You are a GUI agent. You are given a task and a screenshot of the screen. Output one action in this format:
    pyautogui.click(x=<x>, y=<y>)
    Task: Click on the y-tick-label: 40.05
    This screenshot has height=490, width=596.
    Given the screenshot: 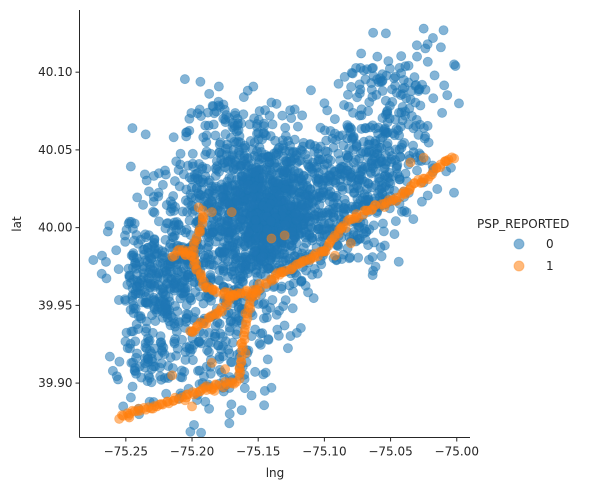 What is the action you would take?
    pyautogui.click(x=55, y=150)
    